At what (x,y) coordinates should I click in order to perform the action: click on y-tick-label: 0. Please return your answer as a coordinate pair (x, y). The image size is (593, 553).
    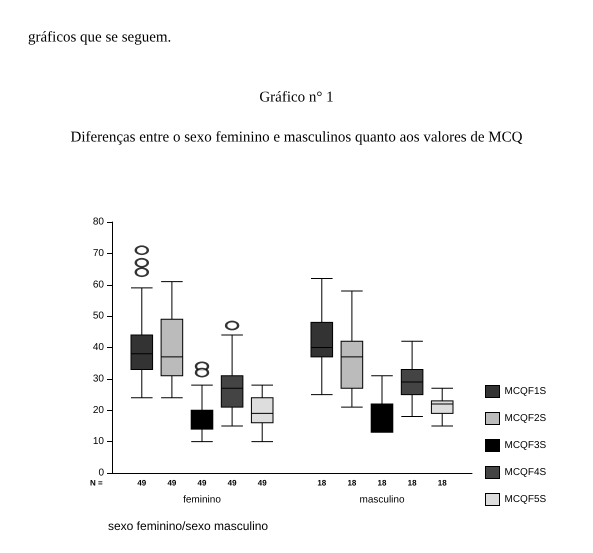
    Looking at the image, I should click on (101, 473).